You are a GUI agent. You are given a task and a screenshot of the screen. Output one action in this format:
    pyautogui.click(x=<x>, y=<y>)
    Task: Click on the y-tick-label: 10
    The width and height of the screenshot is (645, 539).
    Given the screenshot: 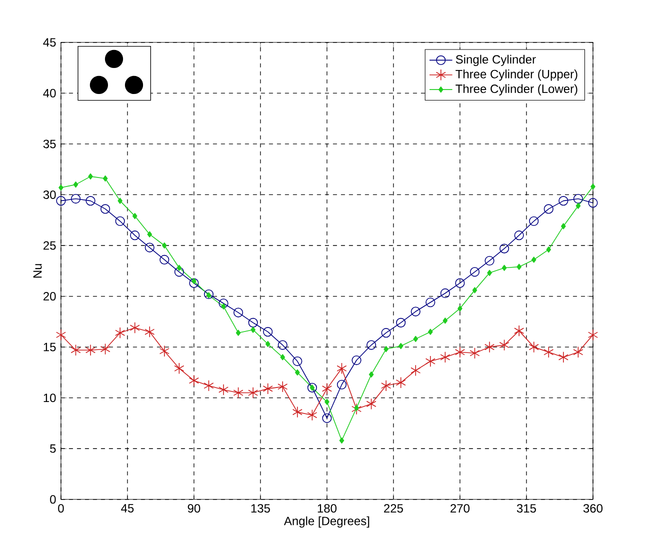 What is the action you would take?
    pyautogui.click(x=50, y=398)
    